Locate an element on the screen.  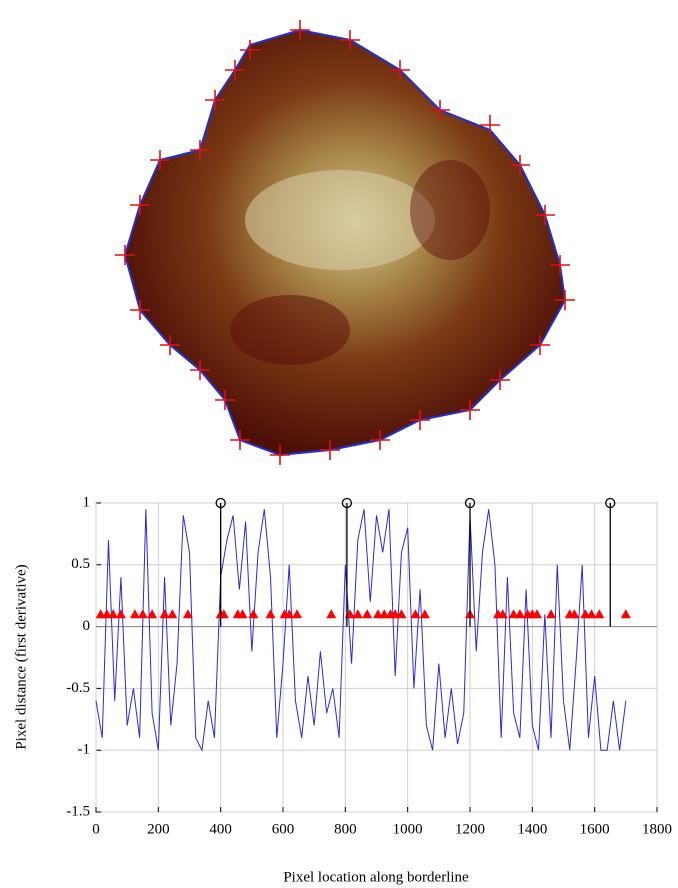
y-tick-label: -1 is located at coordinates (84, 750).